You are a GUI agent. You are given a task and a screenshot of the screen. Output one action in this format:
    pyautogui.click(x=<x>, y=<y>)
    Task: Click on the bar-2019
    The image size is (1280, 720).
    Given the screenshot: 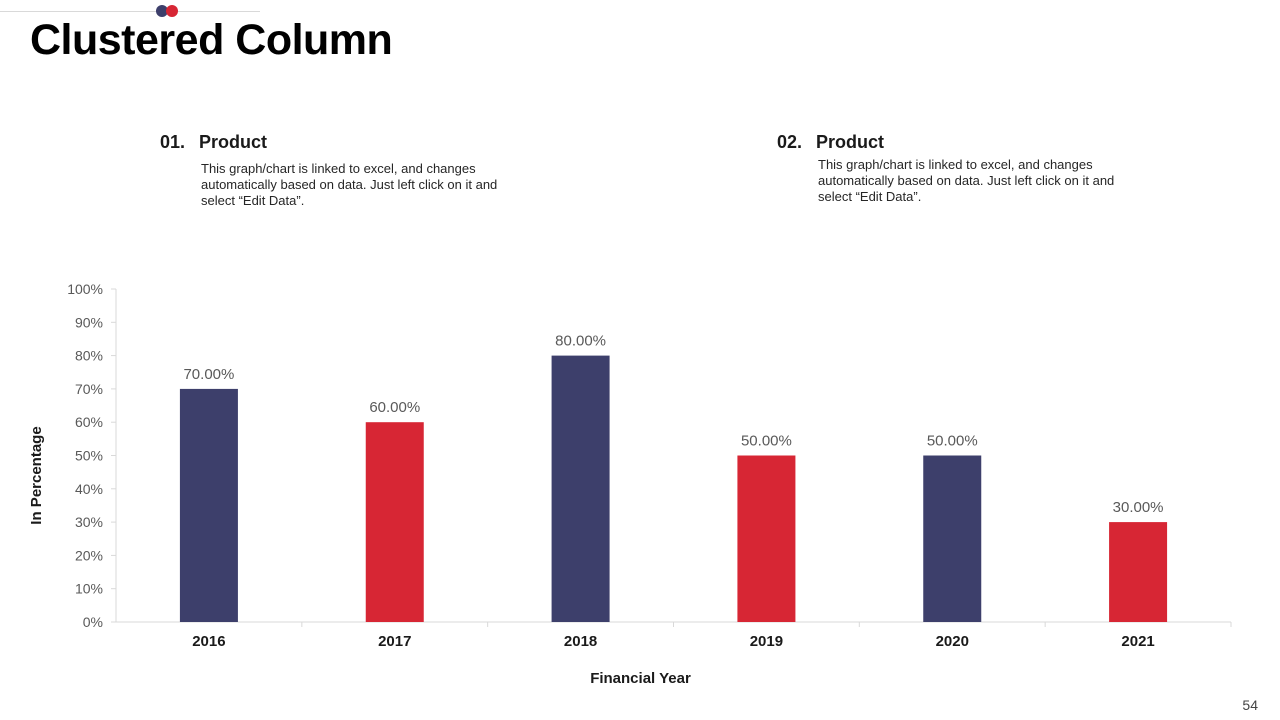 What is the action you would take?
    pyautogui.click(x=766, y=538)
    